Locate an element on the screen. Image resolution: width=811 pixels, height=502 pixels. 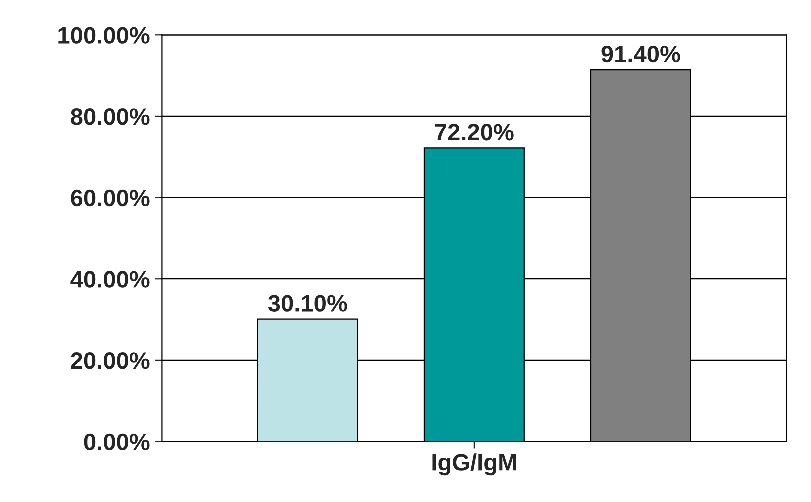
data-label: 91.40% is located at coordinates (641, 54).